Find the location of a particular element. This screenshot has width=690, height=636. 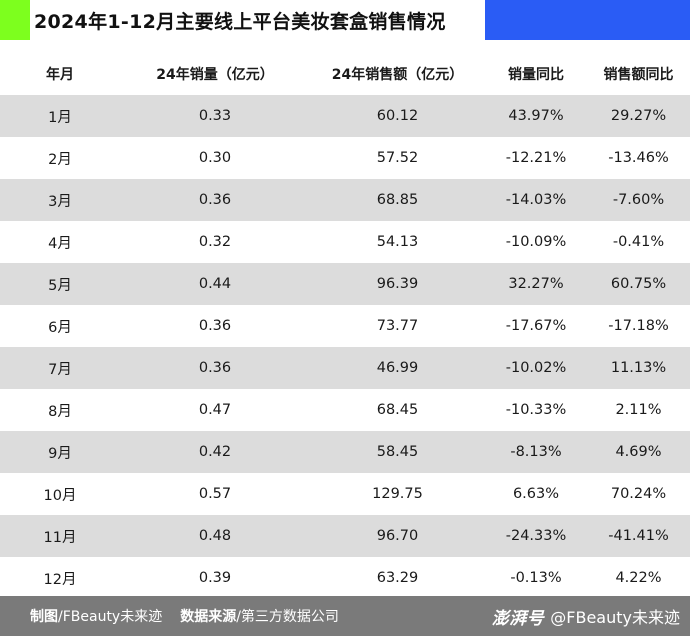

volume-yoy-cell: -14.03% is located at coordinates (536, 200).